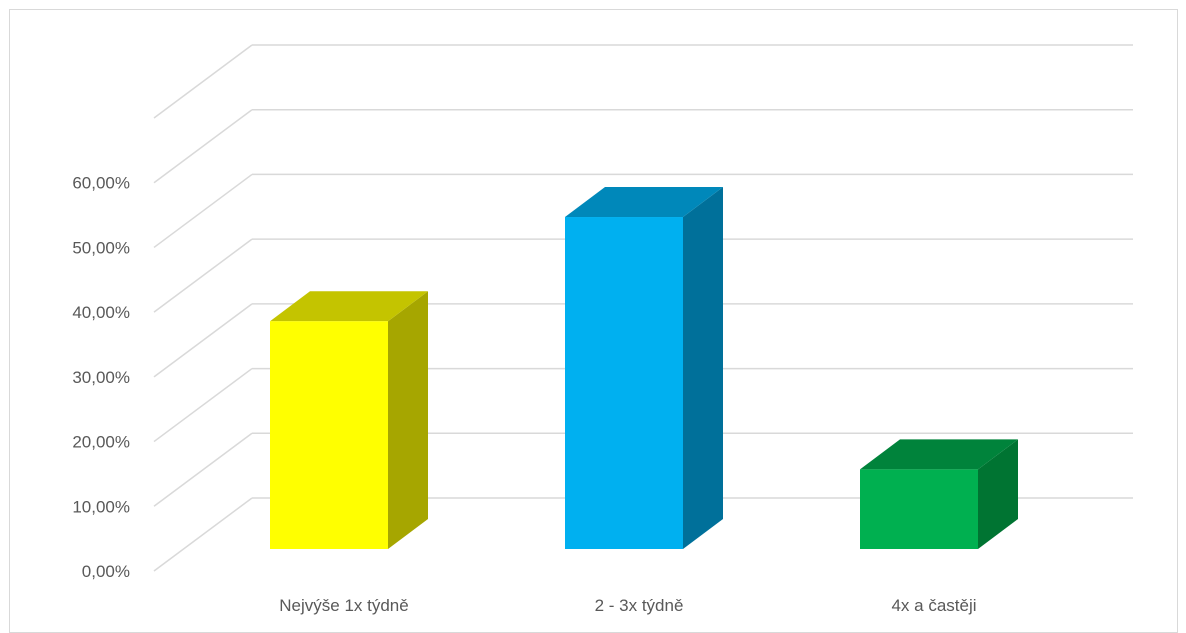  What do you see at coordinates (639, 605) in the screenshot?
I see `x-category-label: 2 - 3x týdně` at bounding box center [639, 605].